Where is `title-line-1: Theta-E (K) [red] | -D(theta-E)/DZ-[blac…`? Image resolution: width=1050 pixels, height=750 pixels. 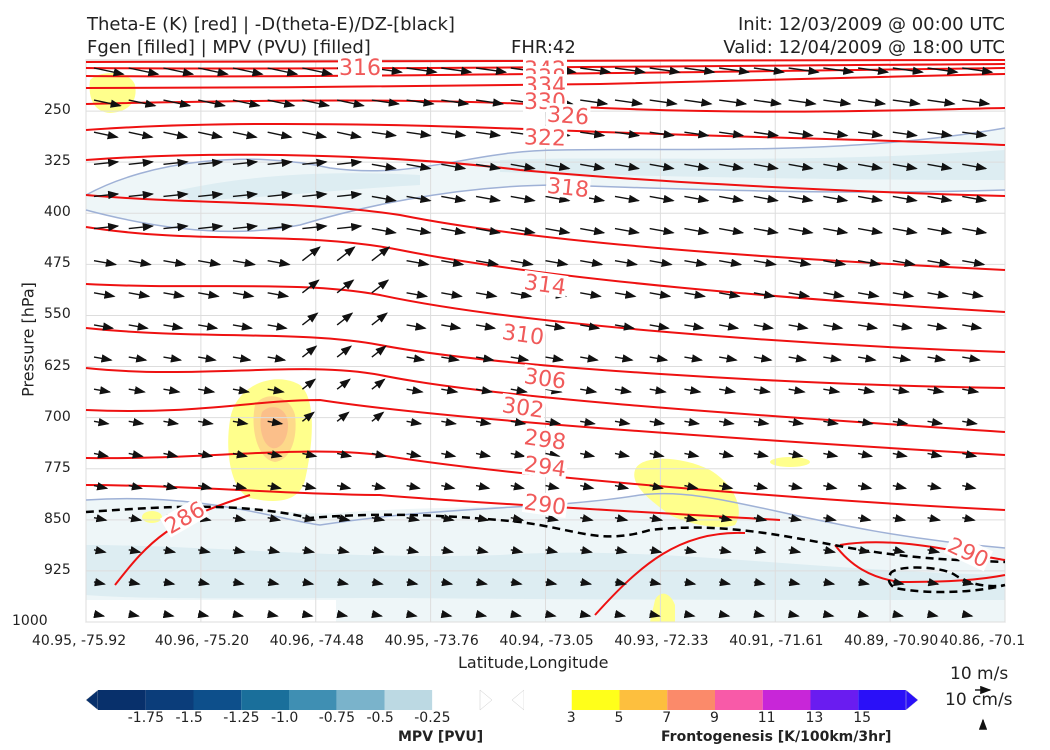
title-line-1: Theta-E (K) [red] | -D(theta-E)/DZ-[blac… is located at coordinates (271, 24).